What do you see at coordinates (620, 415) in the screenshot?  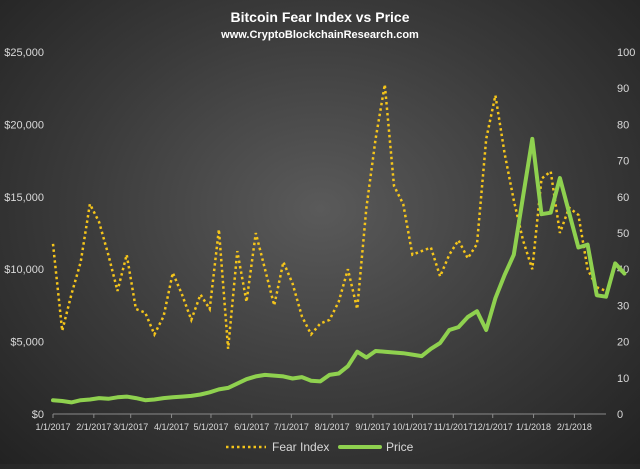 I see `y-right-tick-label: 0` at bounding box center [620, 415].